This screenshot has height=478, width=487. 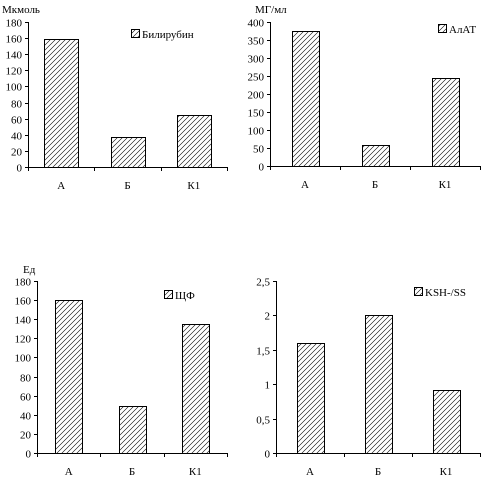 I want to click on legend: Билирубин, so click(x=162, y=35).